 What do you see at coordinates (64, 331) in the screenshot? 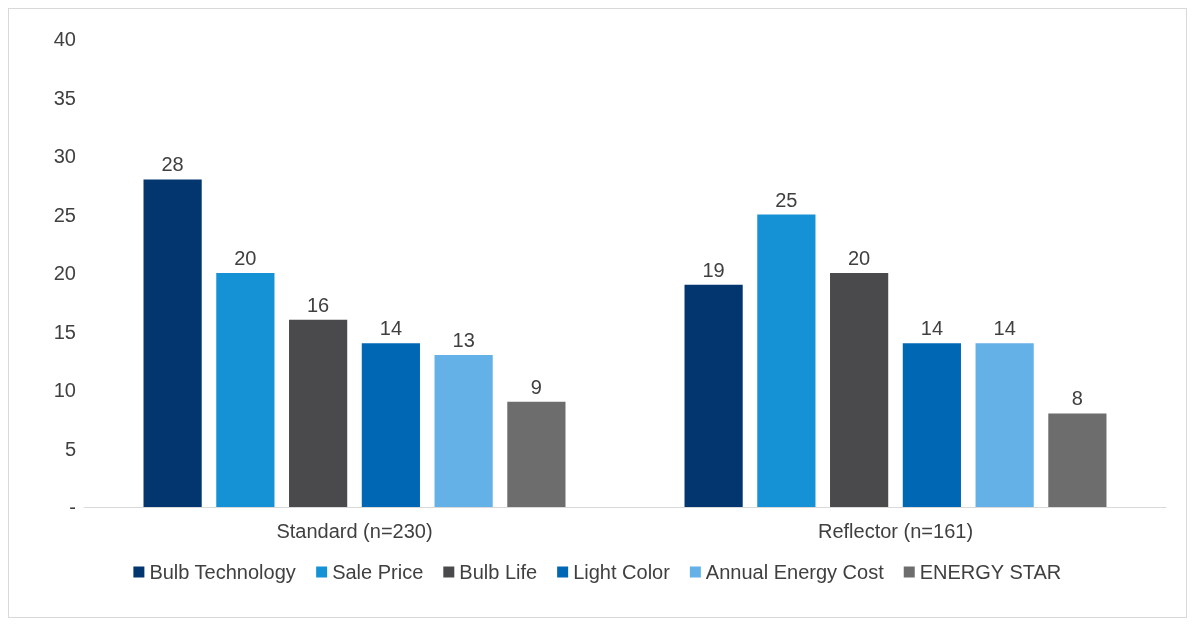
I see `y-tick-label: 15` at bounding box center [64, 331].